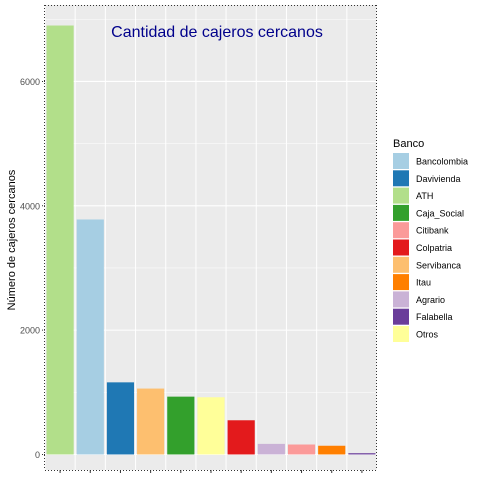  Describe the element at coordinates (427, 335) in the screenshot. I see `legend-label: Otros` at that location.